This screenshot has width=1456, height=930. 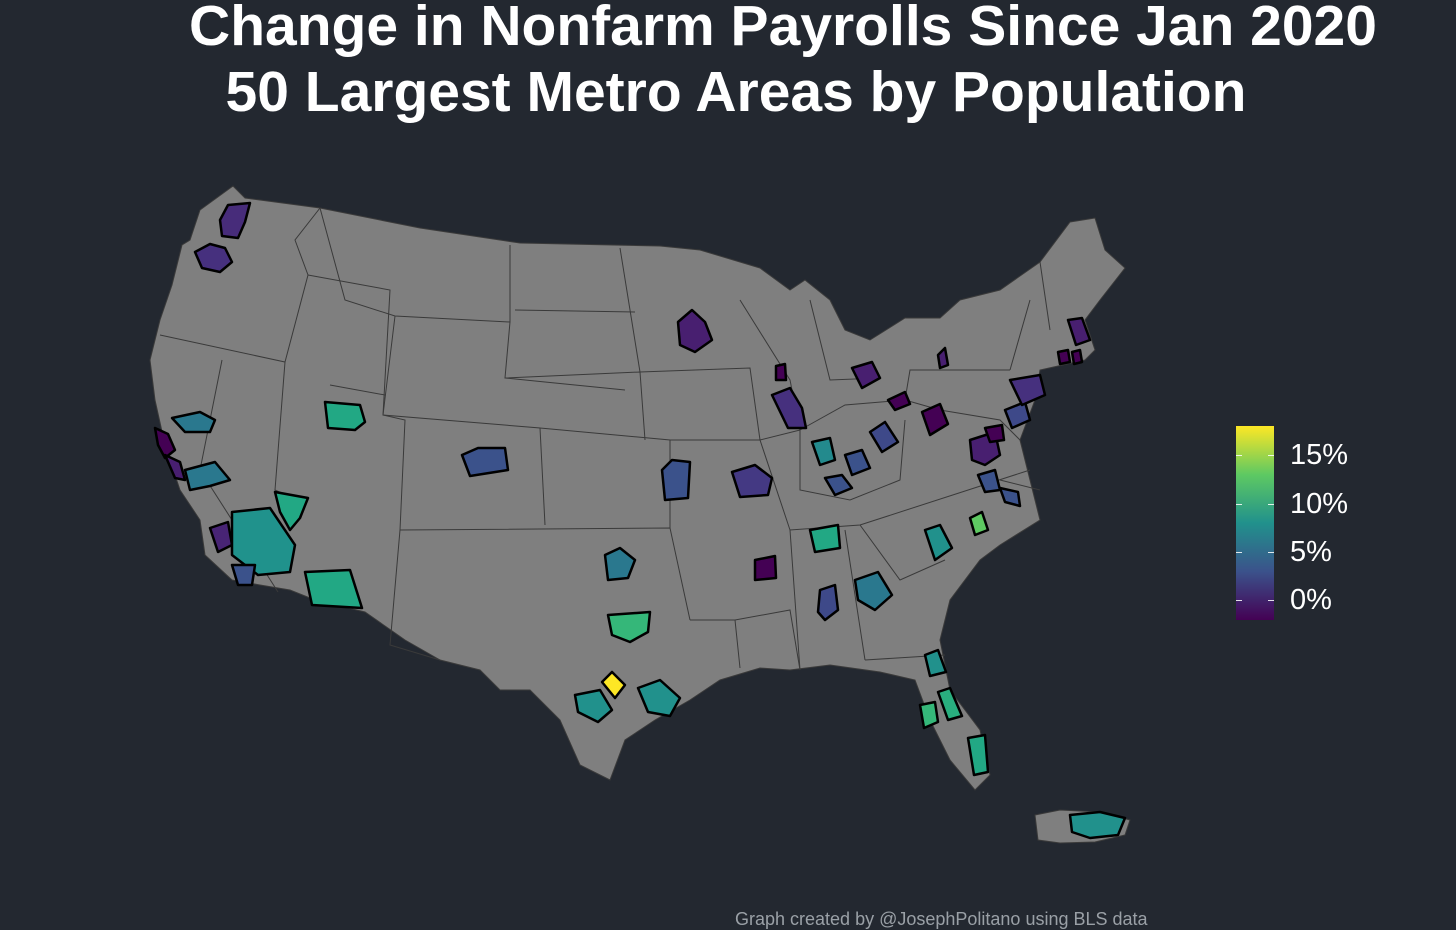 I want to click on metro-boston, so click(x=1079, y=331).